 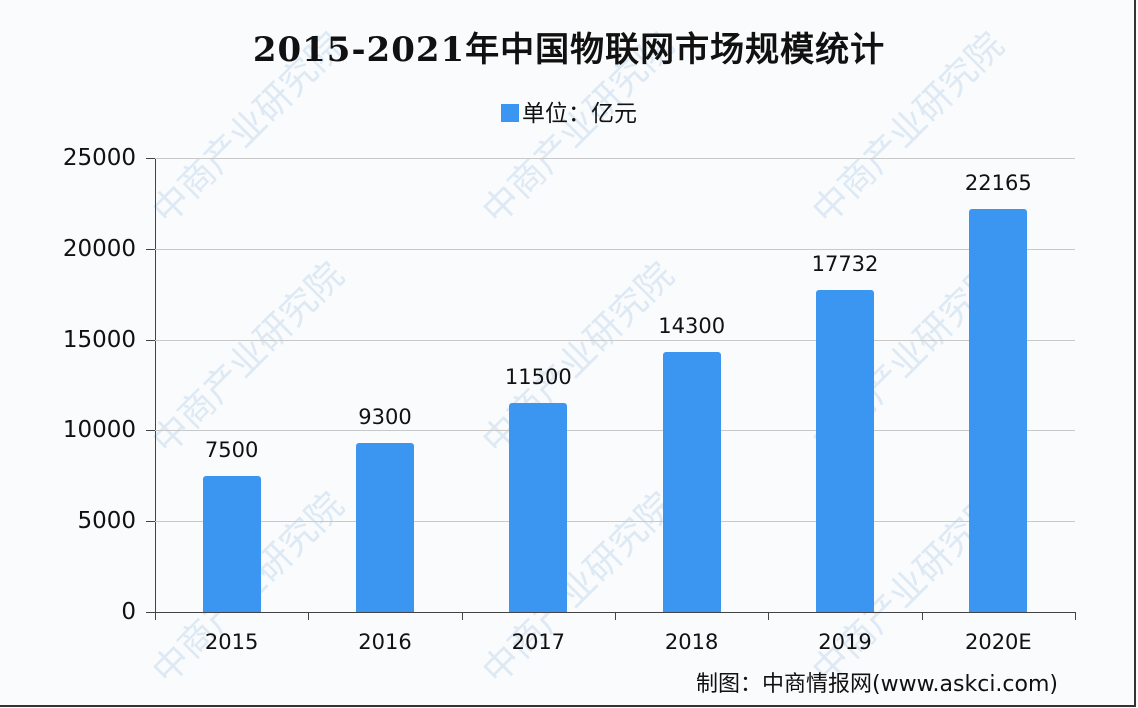 I want to click on data-label: 7500, so click(x=231, y=449).